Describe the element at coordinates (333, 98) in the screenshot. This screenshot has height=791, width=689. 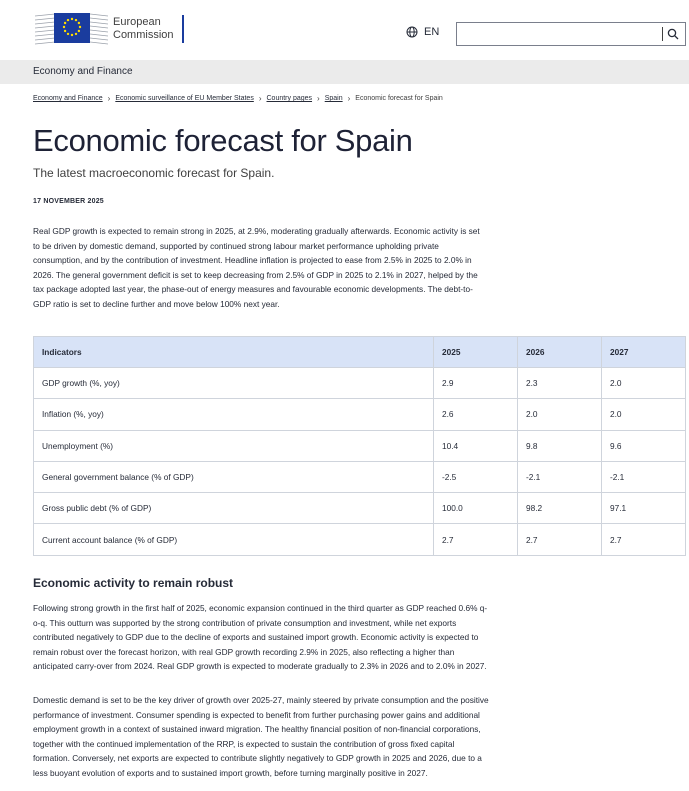
I see `breadcrumb-link-spain: Spain` at that location.